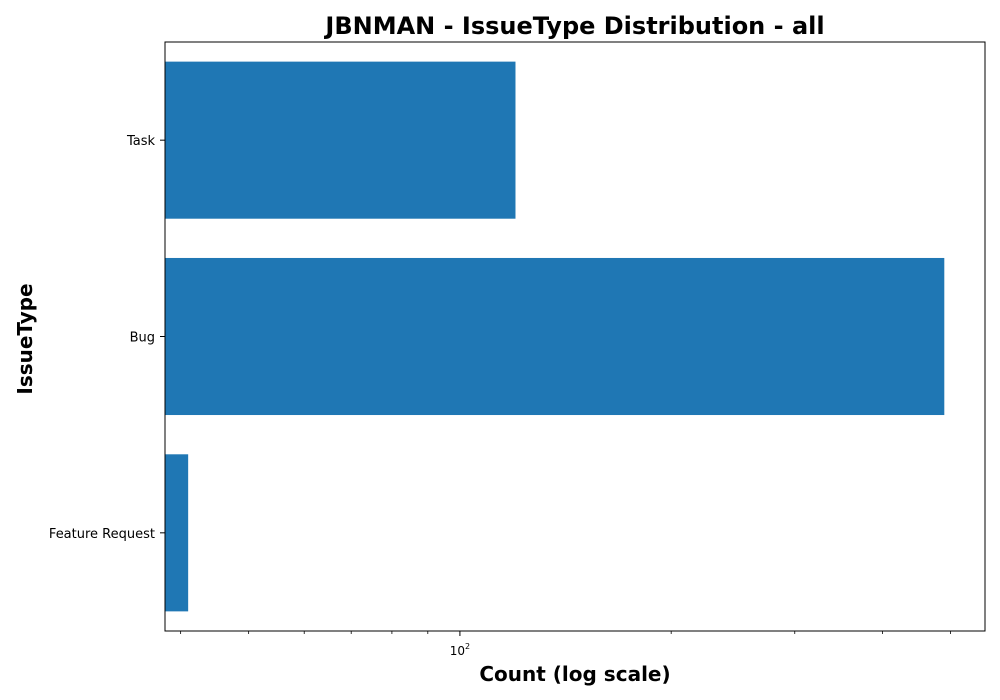  I want to click on x-axis-ticks: 102, so click(565, 644).